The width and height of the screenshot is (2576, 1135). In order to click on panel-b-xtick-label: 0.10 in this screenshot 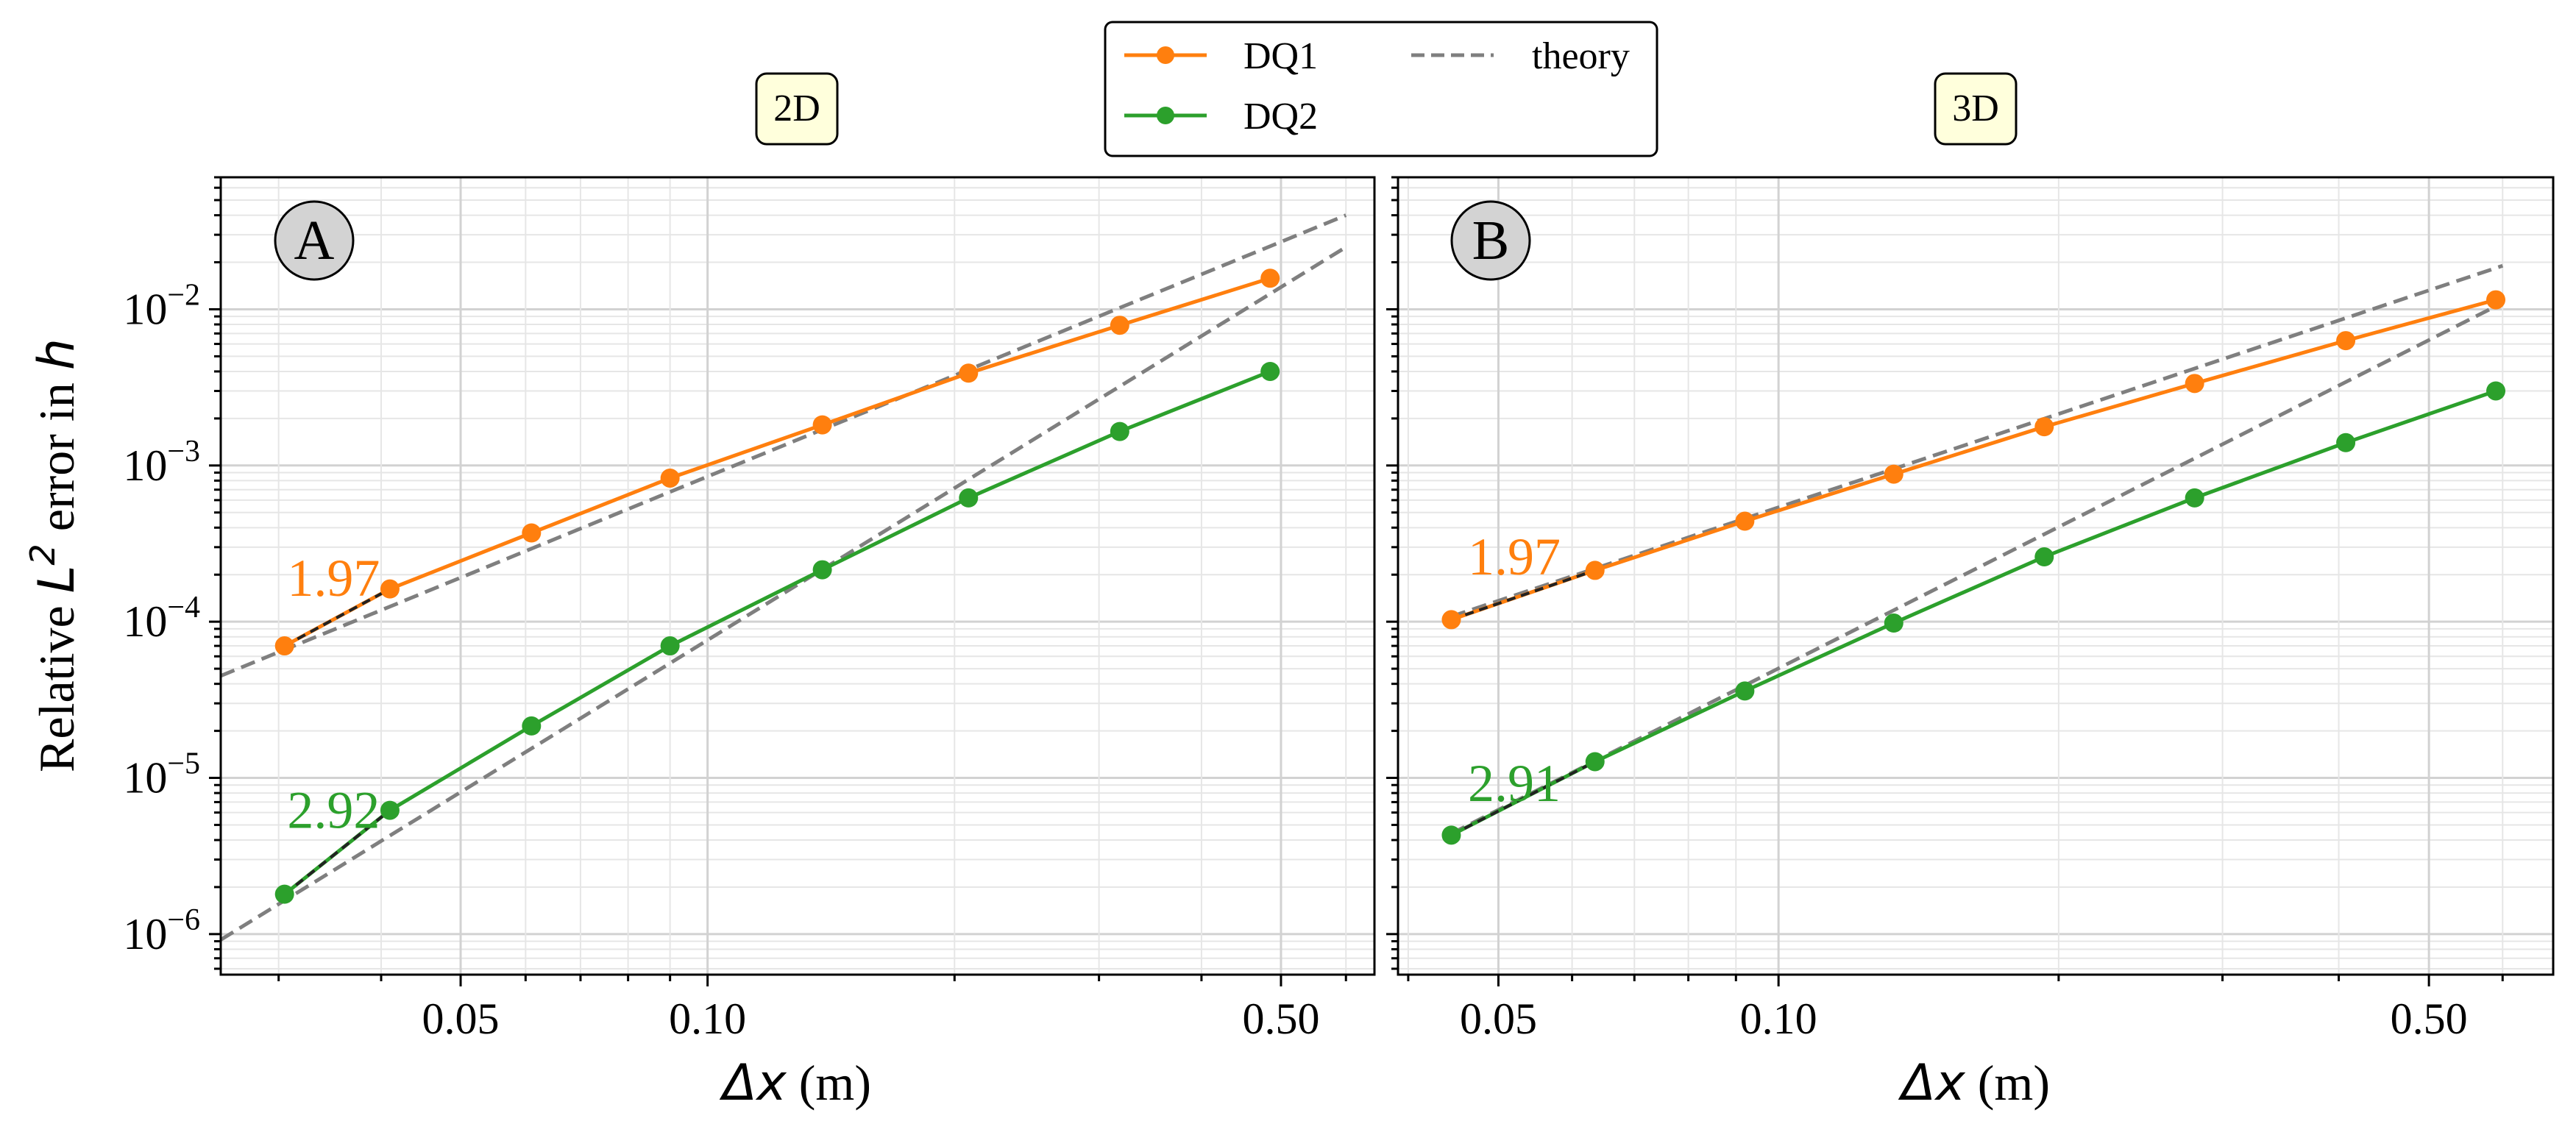, I will do `click(1778, 1019)`.